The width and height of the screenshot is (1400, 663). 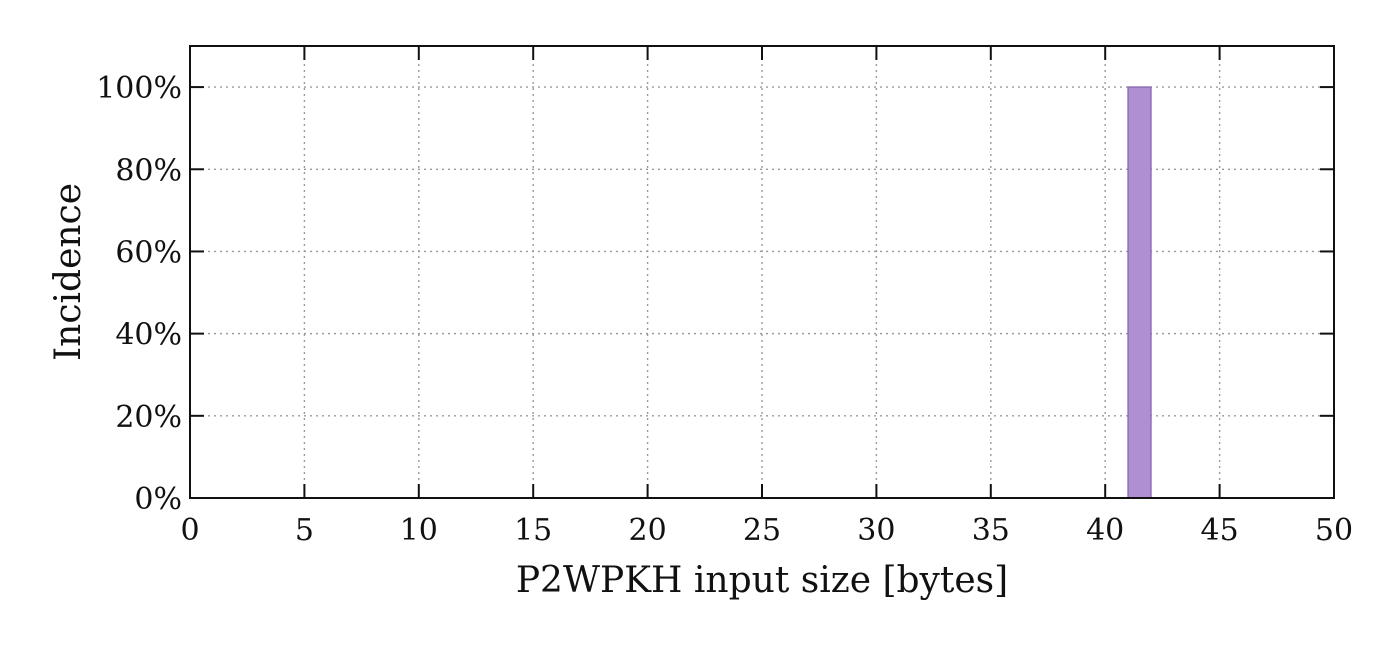 I want to click on y-axis-label: Incidence, so click(x=68, y=272).